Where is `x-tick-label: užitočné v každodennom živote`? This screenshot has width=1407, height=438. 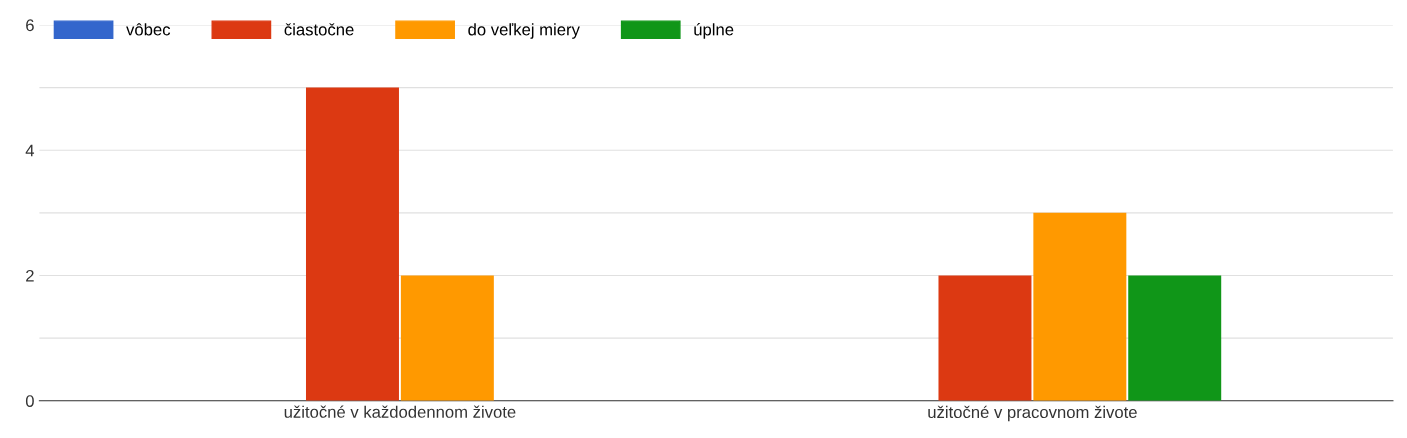 x-tick-label: užitočné v každodennom živote is located at coordinates (400, 411).